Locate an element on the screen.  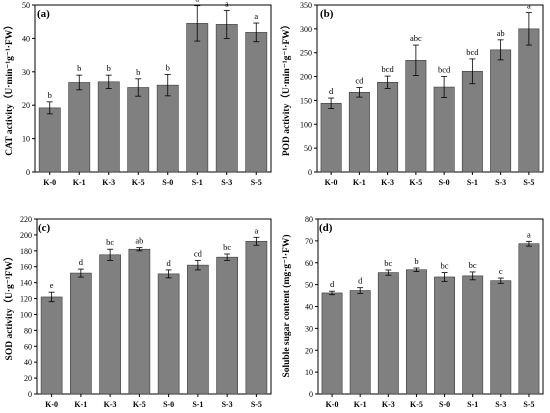
significance-letter: c is located at coordinates (501, 271).